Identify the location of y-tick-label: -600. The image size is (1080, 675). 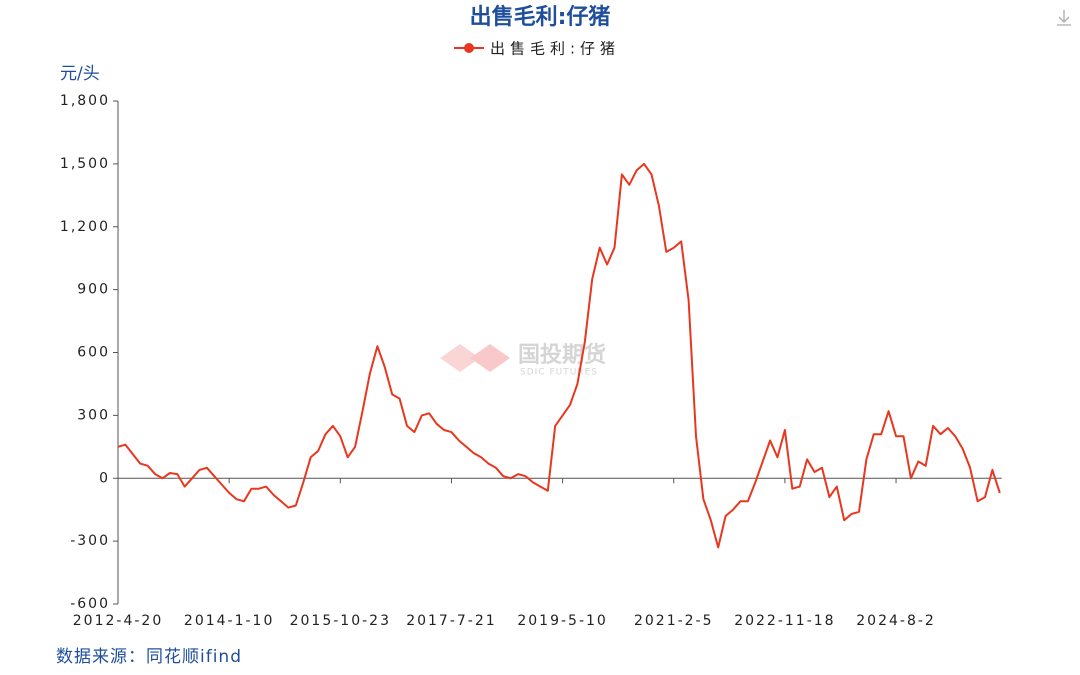
(90, 604).